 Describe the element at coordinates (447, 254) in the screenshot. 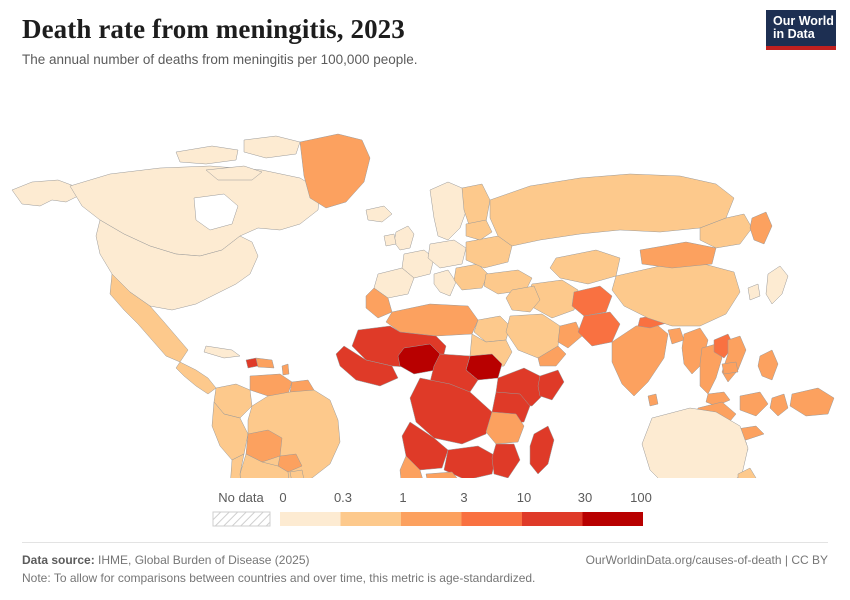

I see `region-germany-poland` at that location.